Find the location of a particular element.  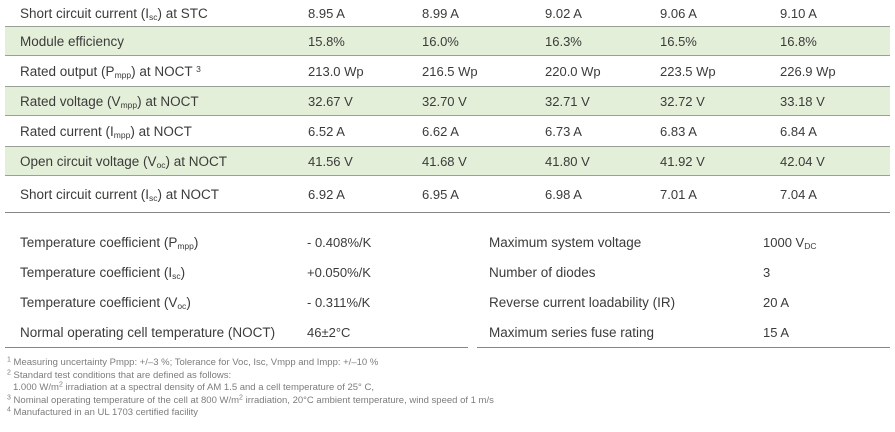

row-value: 1000 VDC is located at coordinates (790, 242).